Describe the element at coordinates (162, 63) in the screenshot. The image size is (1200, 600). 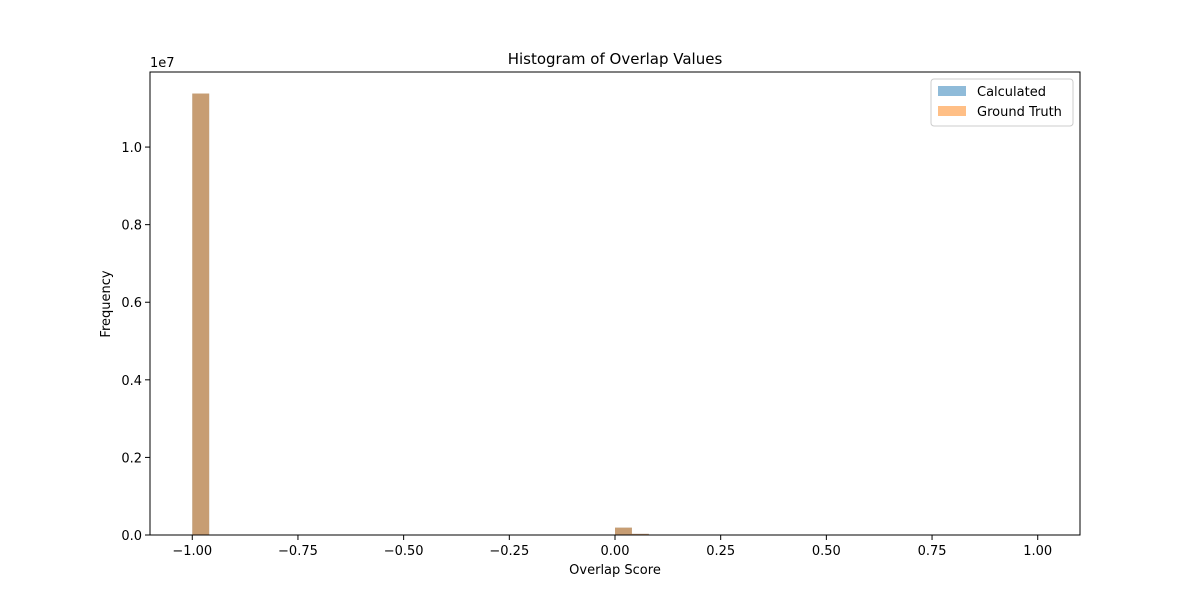
I see `y-offset-text: 1e7` at that location.